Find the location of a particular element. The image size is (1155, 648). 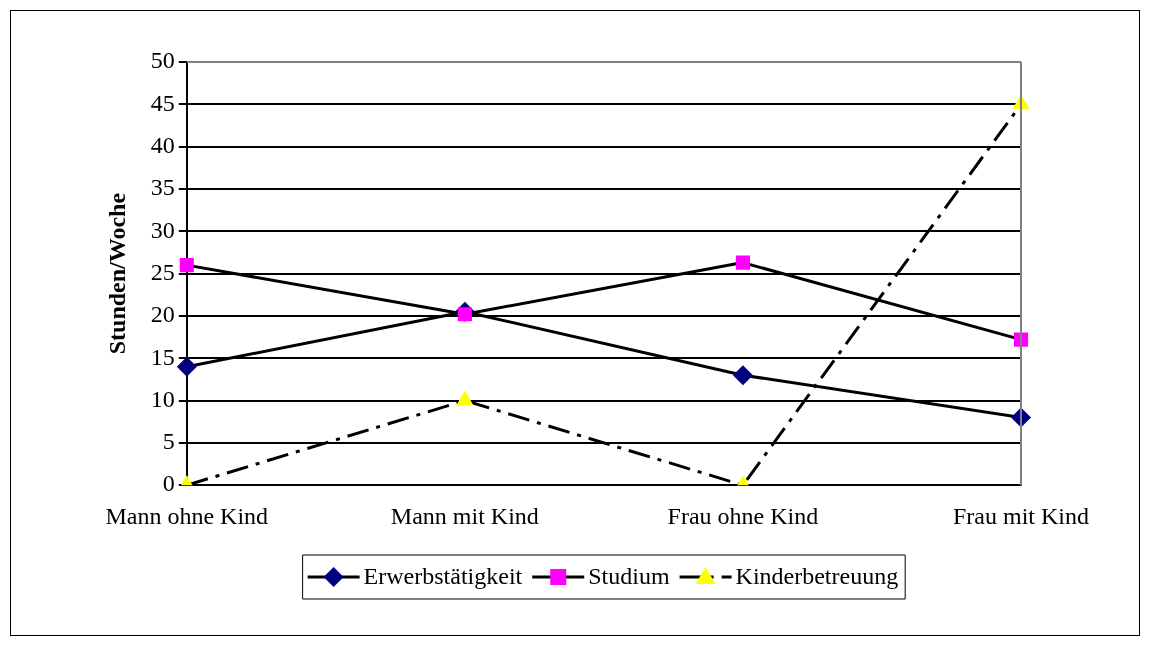

legend-label: Studium is located at coordinates (629, 576).